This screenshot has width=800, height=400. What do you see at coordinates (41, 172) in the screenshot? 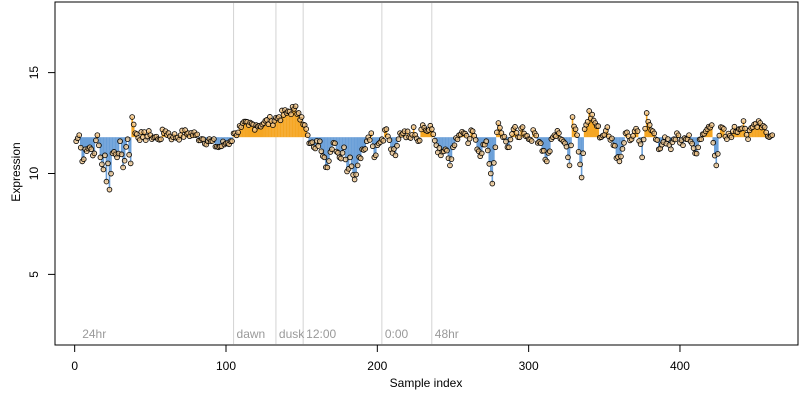
I see `y-axis: 5 10 15` at bounding box center [41, 172].